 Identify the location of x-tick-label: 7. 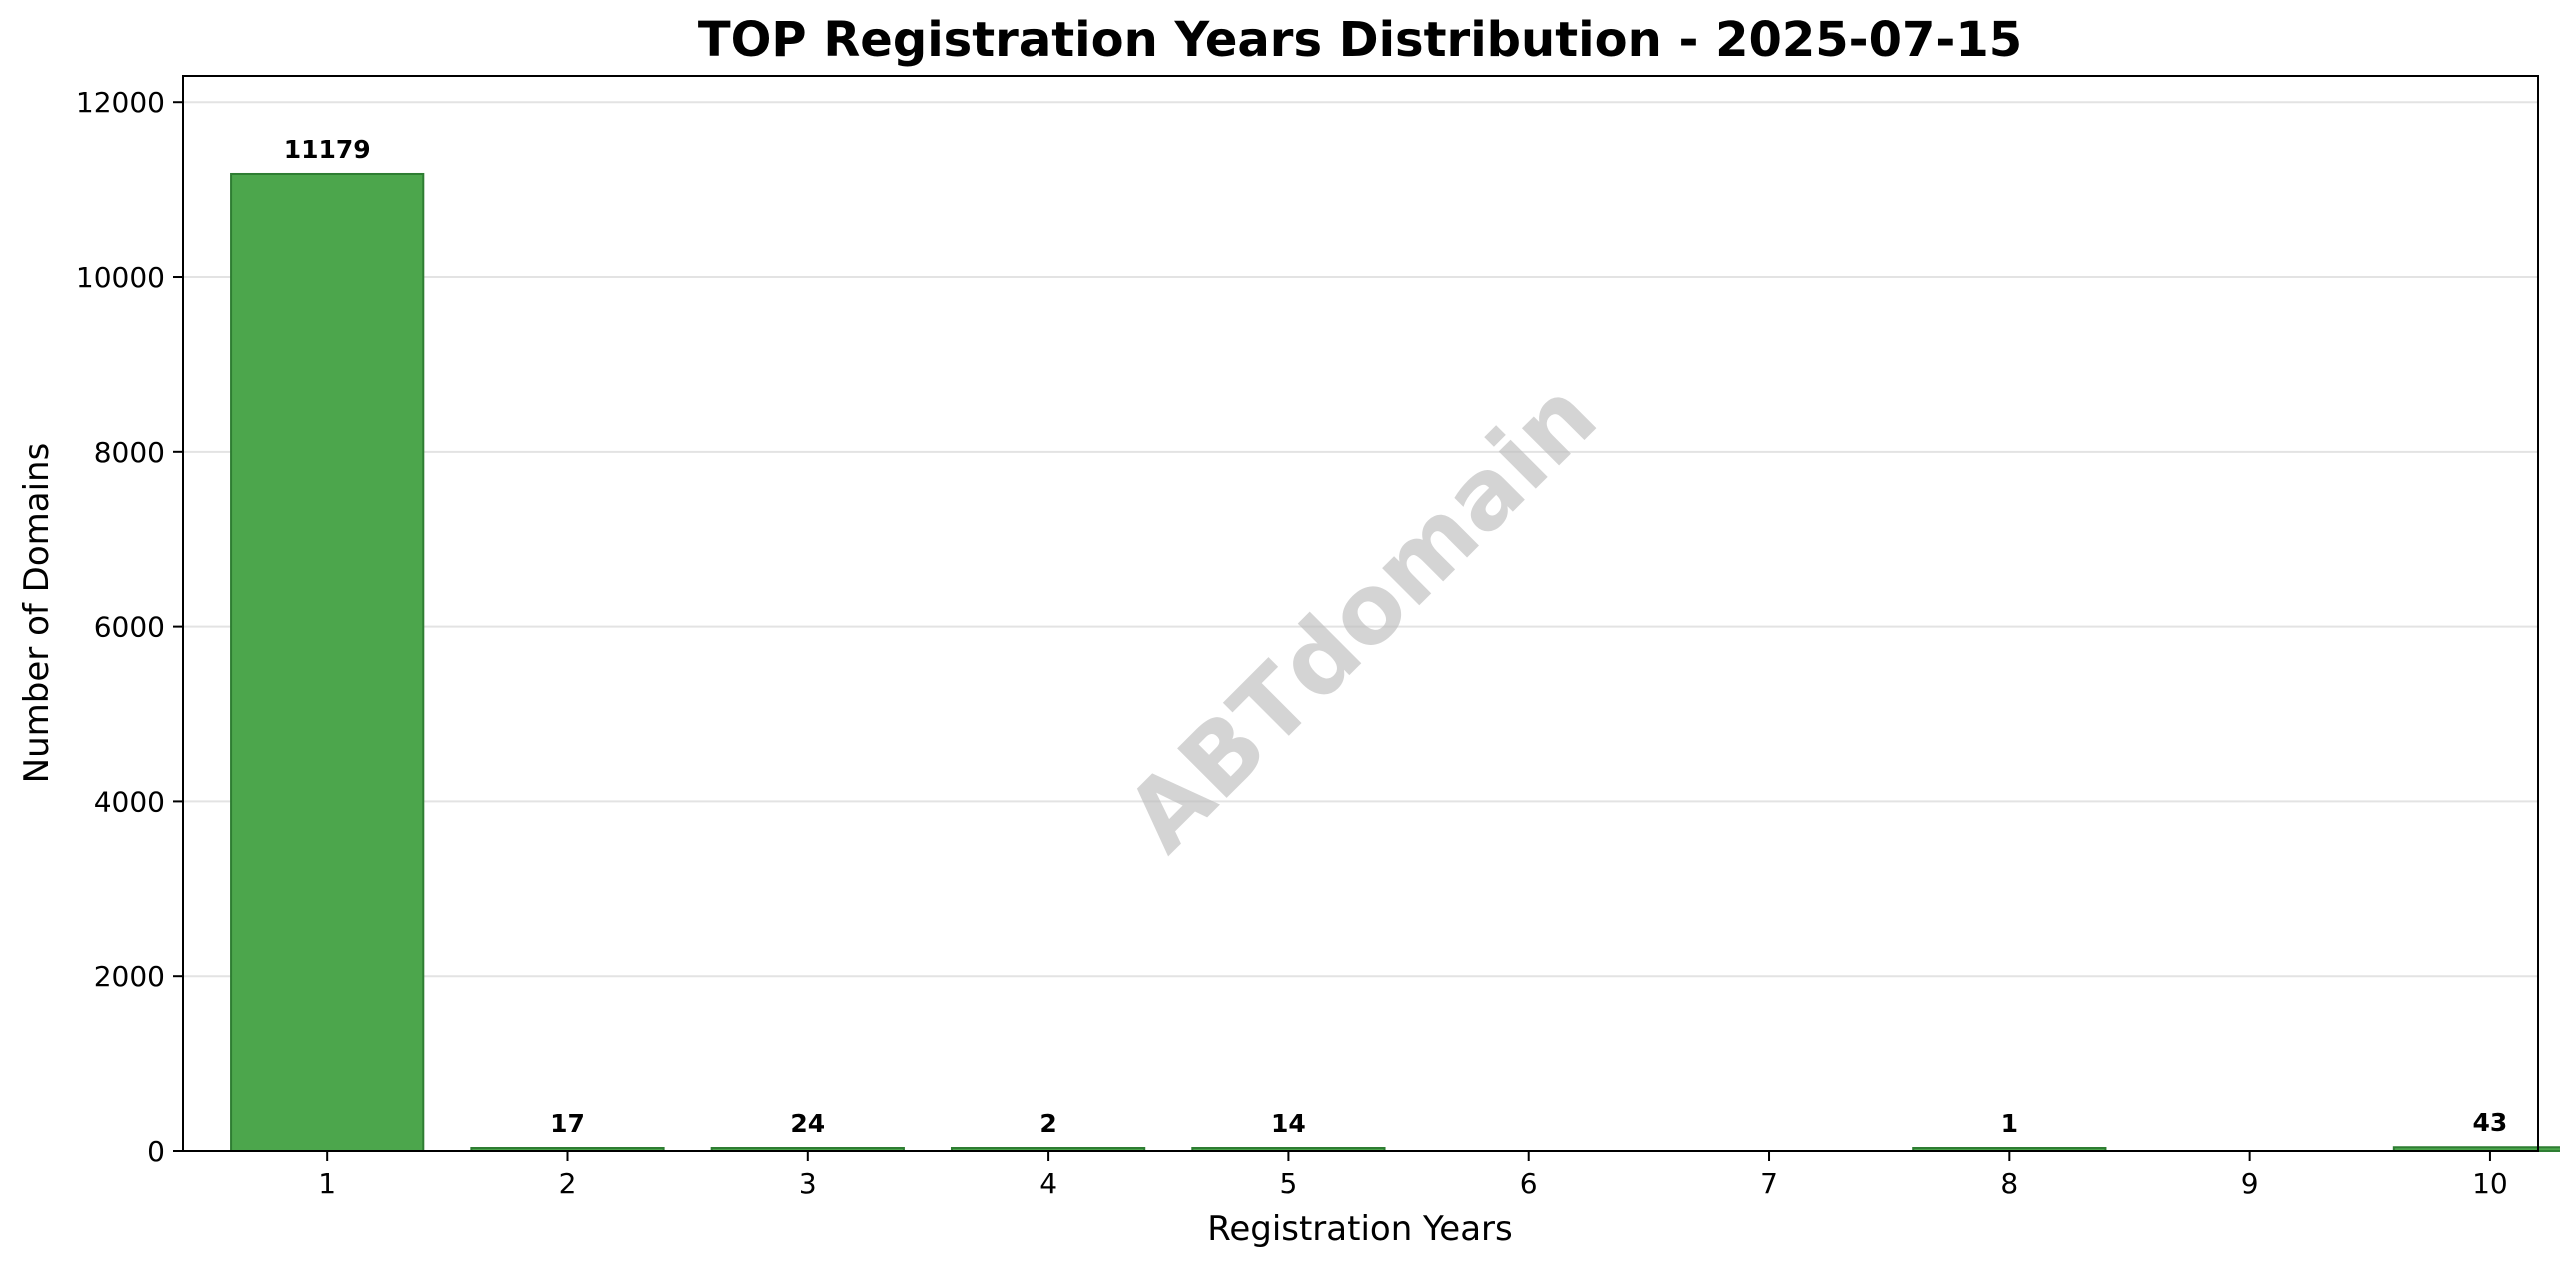
(1769, 1183).